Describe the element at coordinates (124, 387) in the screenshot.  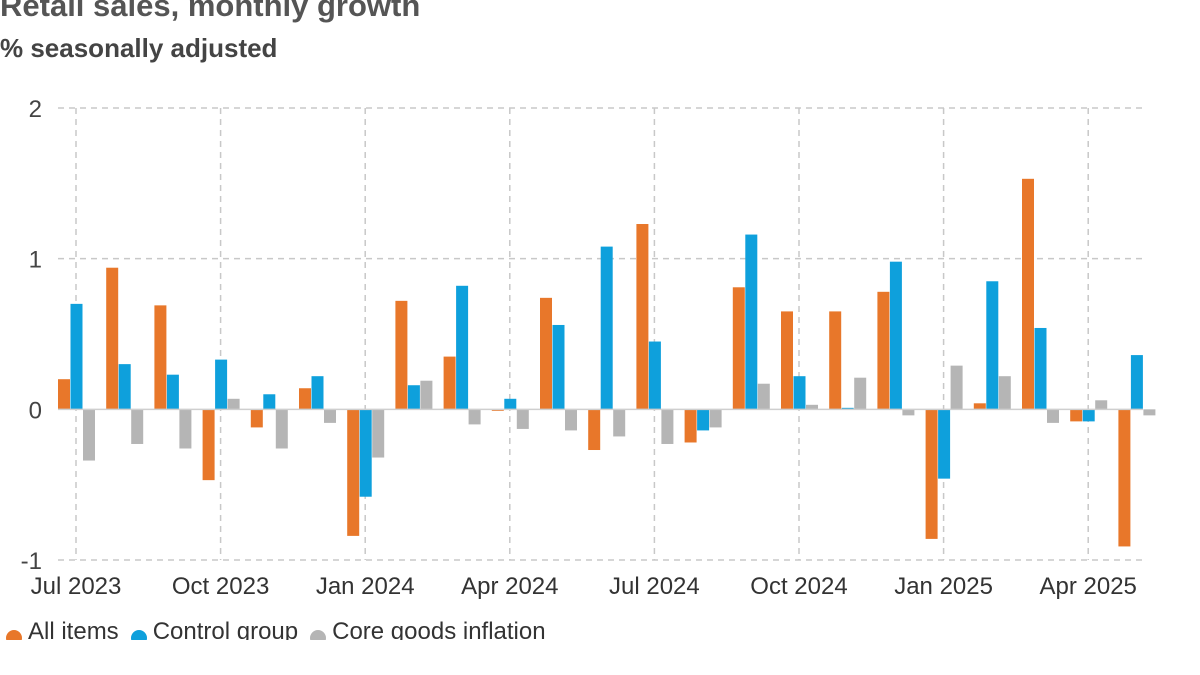
I see `bar-control-group-aug-2023` at that location.